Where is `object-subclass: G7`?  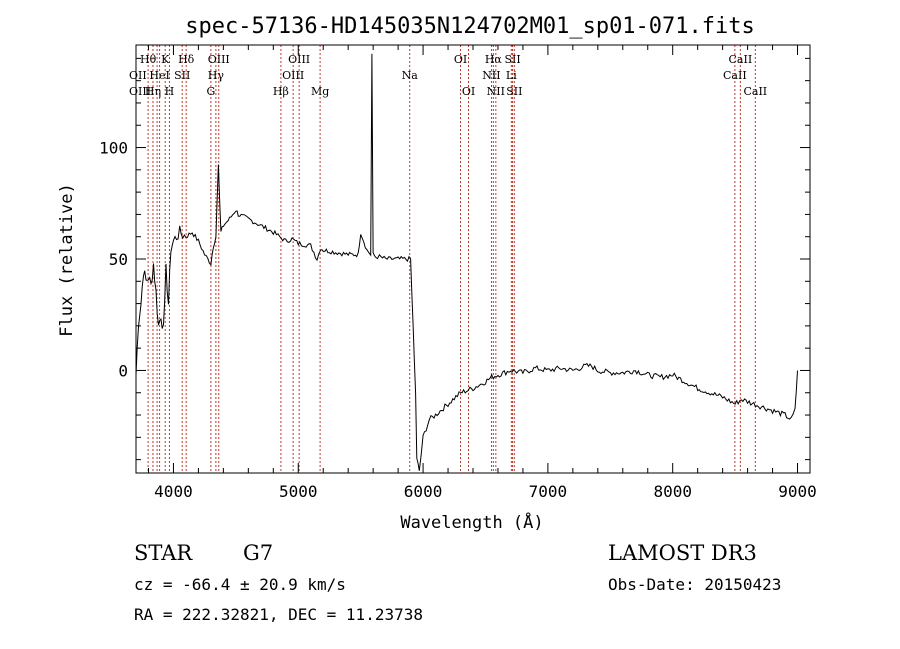 object-subclass: G7 is located at coordinates (258, 553).